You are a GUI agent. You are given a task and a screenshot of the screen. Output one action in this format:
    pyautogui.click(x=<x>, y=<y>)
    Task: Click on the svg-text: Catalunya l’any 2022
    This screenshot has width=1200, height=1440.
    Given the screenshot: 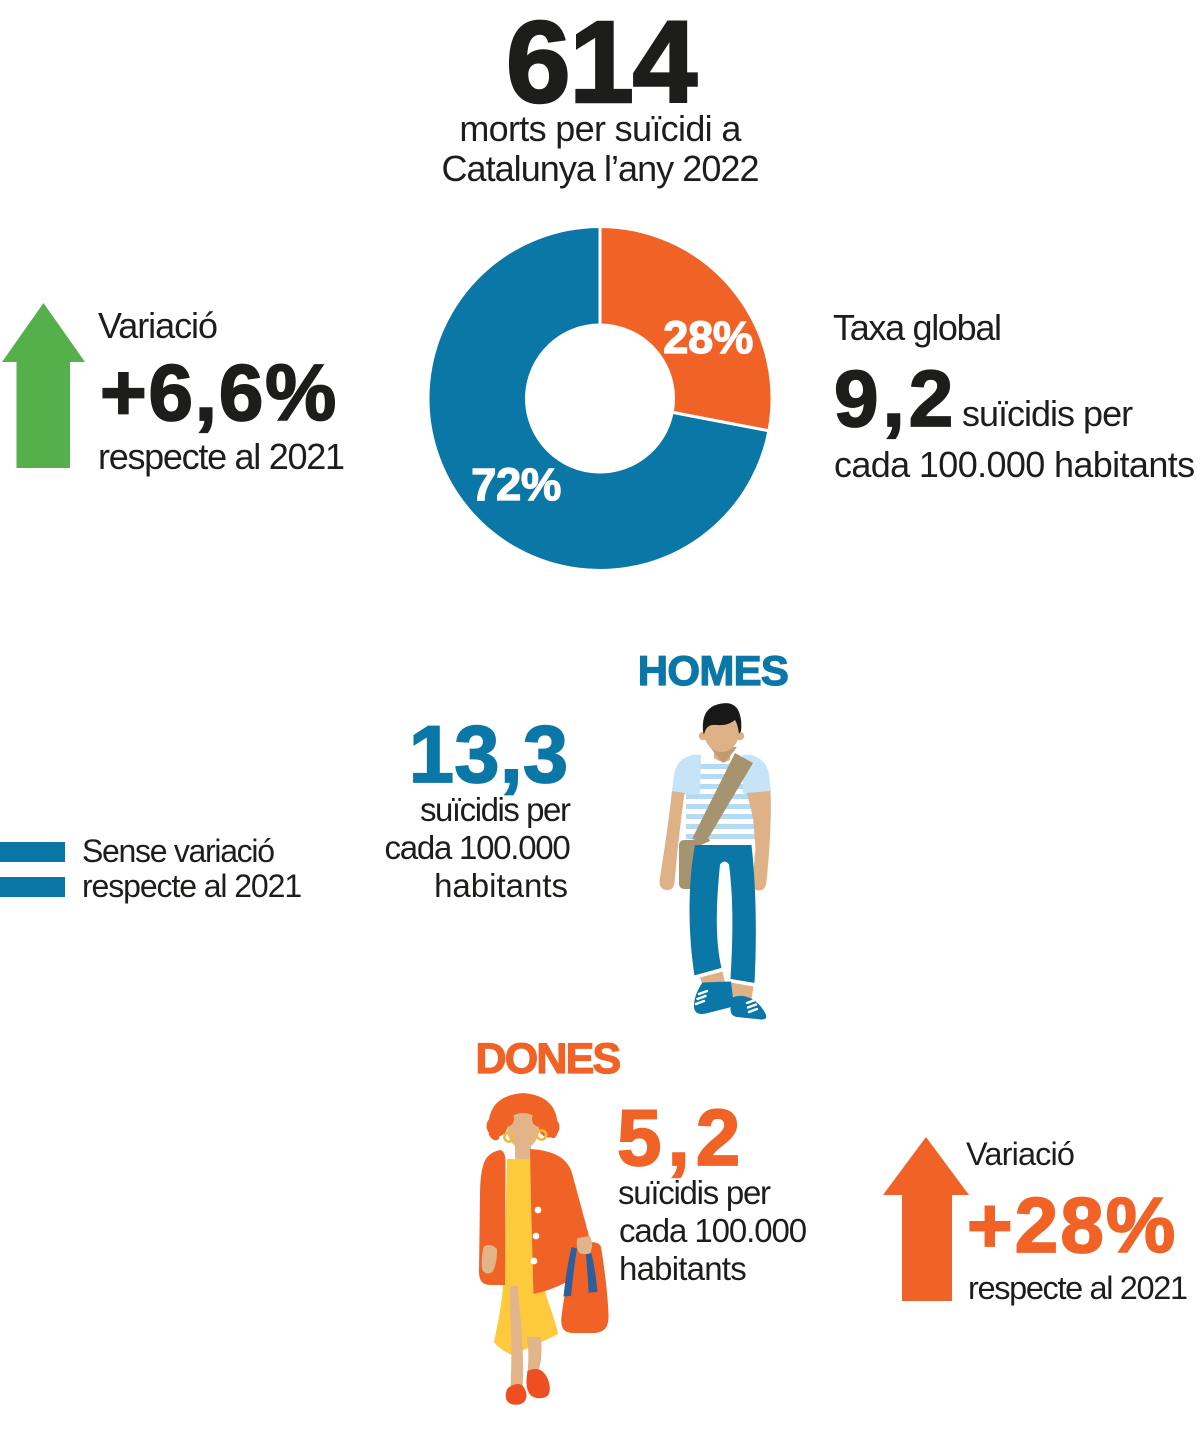 What is the action you would take?
    pyautogui.click(x=599, y=168)
    